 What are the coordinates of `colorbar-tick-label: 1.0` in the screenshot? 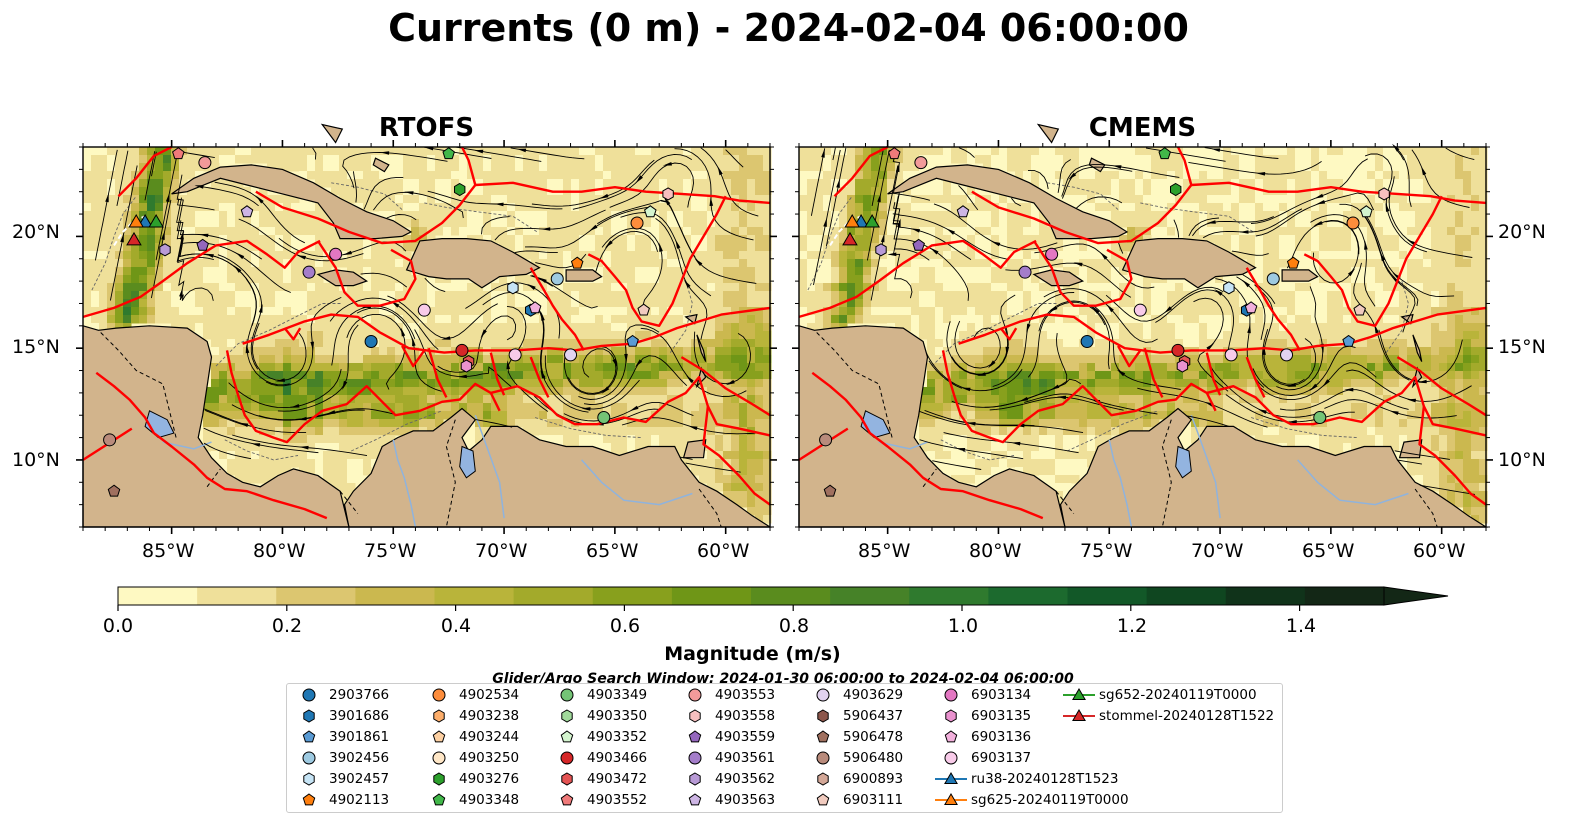 It's located at (963, 626).